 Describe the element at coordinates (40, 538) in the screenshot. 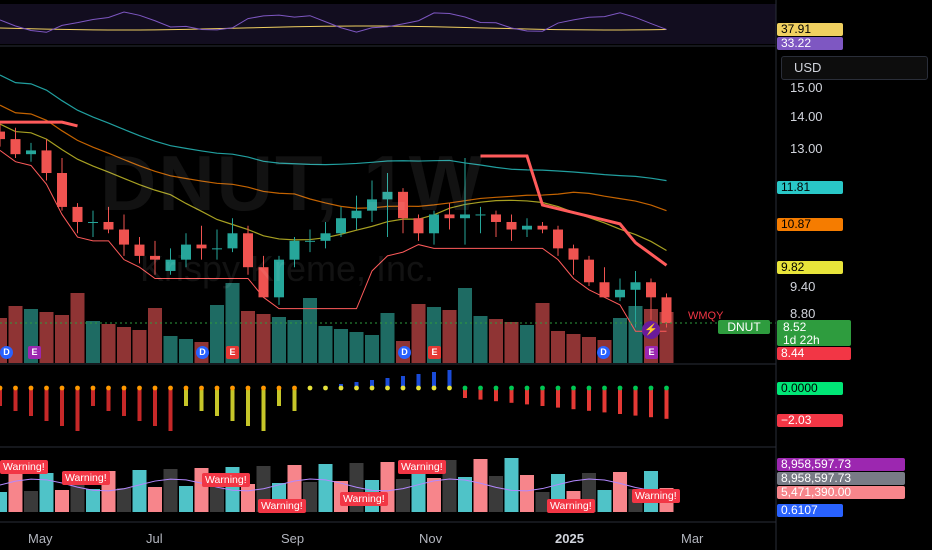

I see `time-tick: May` at that location.